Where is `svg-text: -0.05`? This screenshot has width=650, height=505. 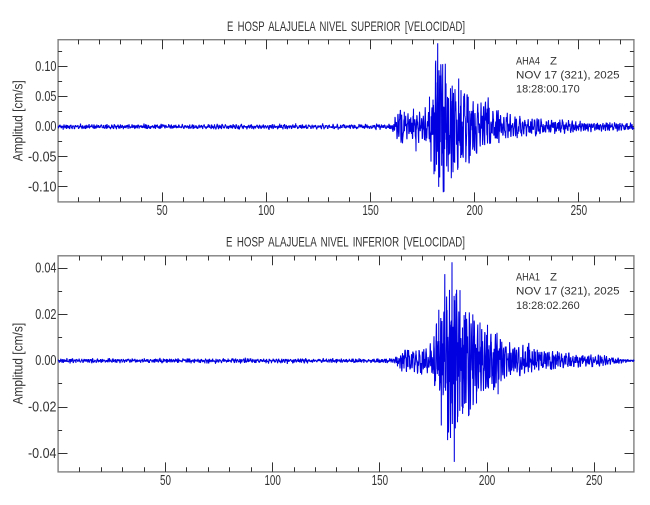 svg-text: -0.05 is located at coordinates (42, 157).